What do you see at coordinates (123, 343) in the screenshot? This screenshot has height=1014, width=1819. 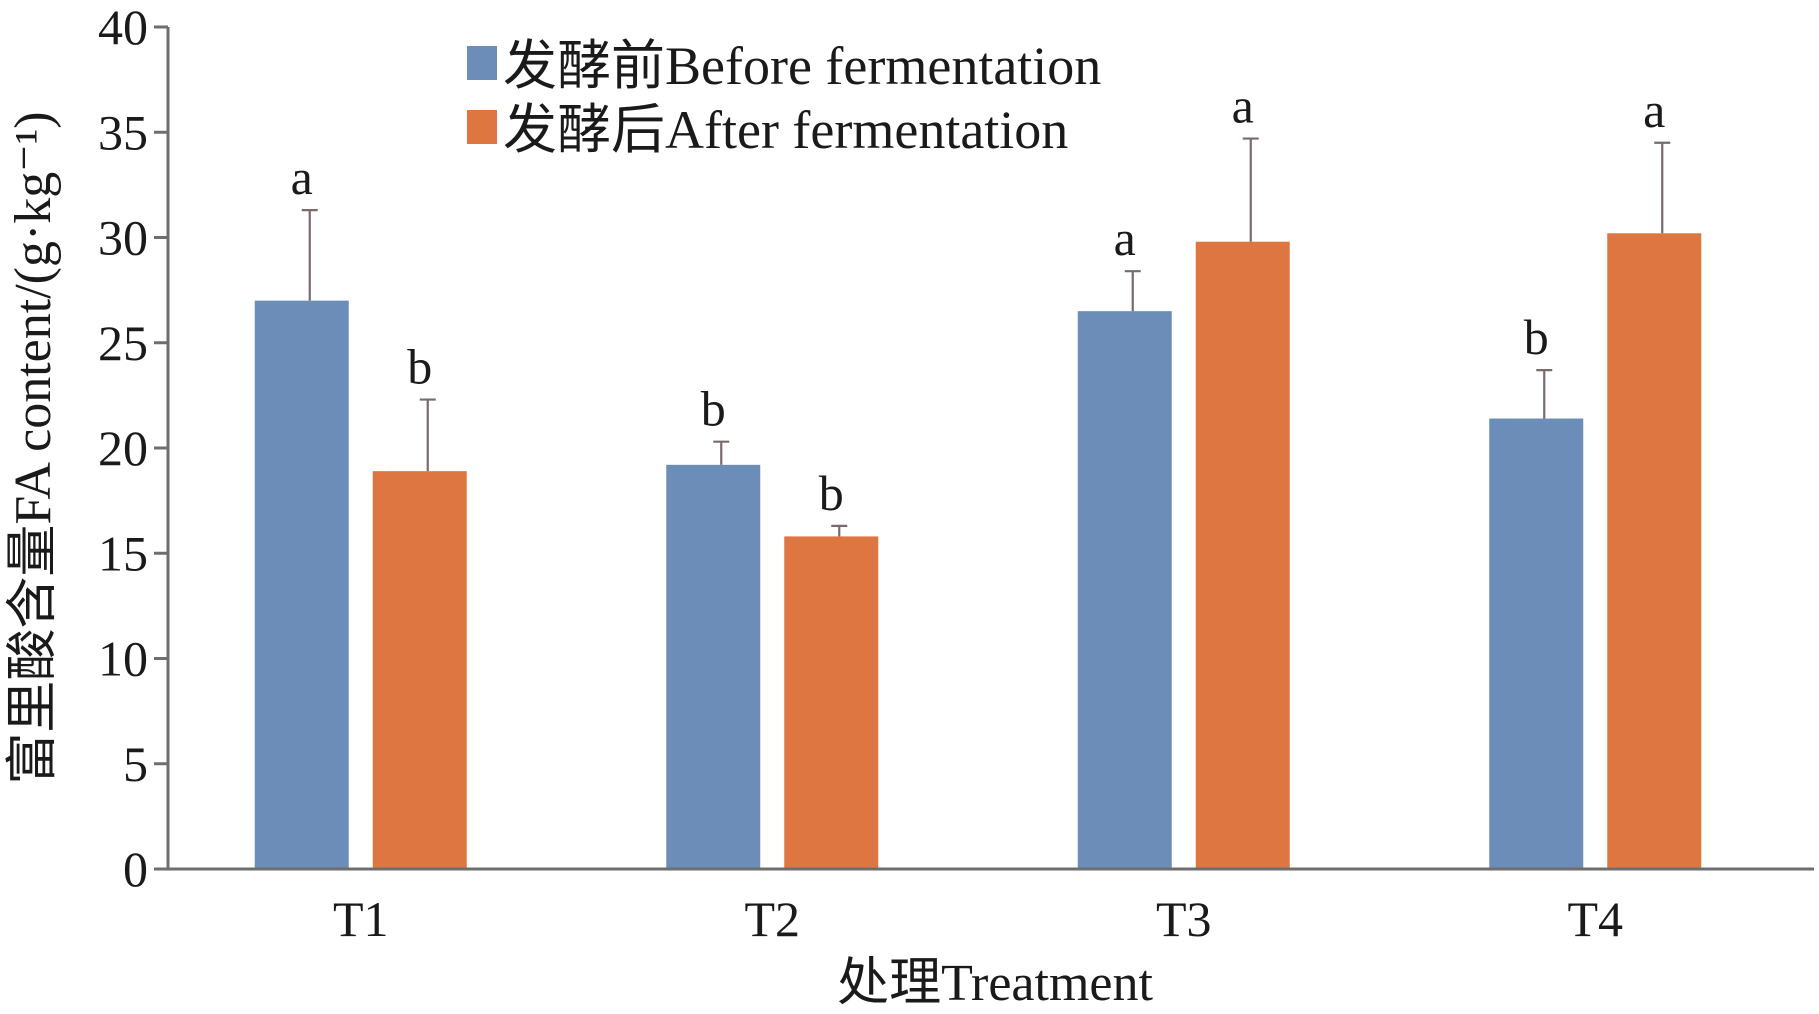 I see `y-tick-label: 25` at bounding box center [123, 343].